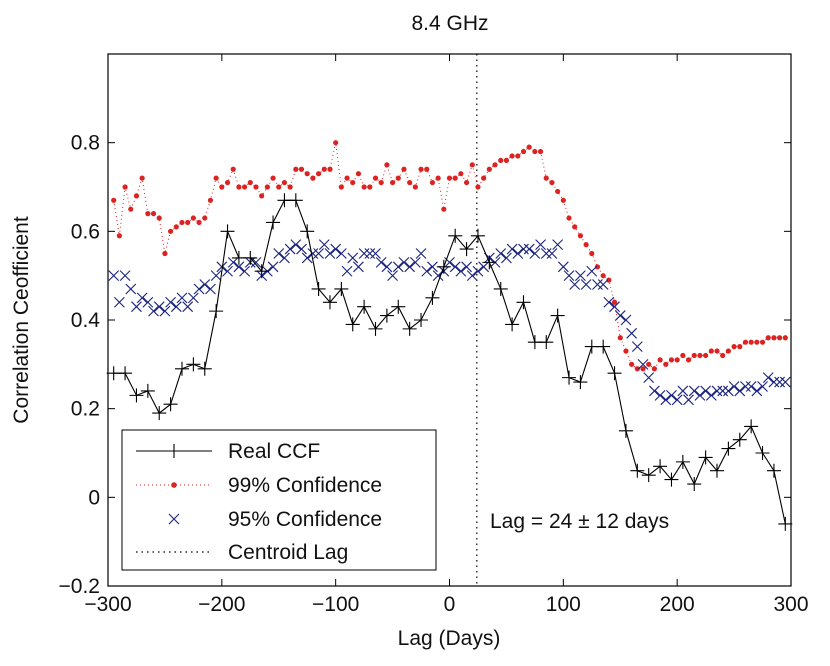 This screenshot has height=666, width=830. Describe the element at coordinates (288, 552) in the screenshot. I see `legend-label-centroid-lag: Centroid Lag` at that location.